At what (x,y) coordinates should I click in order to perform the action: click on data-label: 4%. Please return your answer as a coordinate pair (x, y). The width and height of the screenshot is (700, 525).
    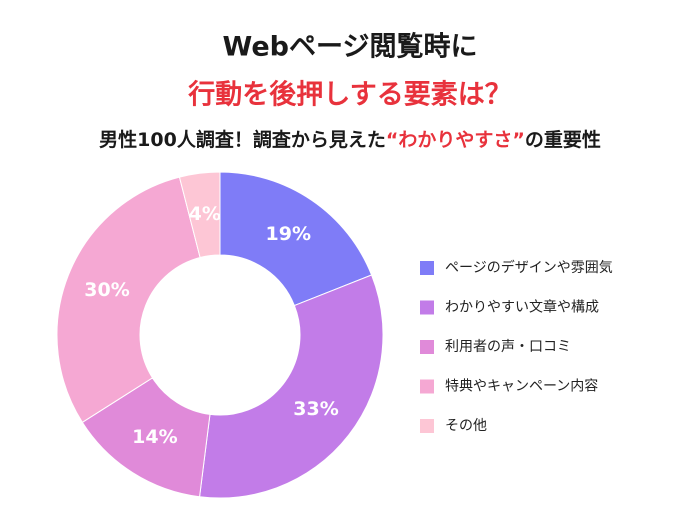
    Looking at the image, I should click on (205, 214).